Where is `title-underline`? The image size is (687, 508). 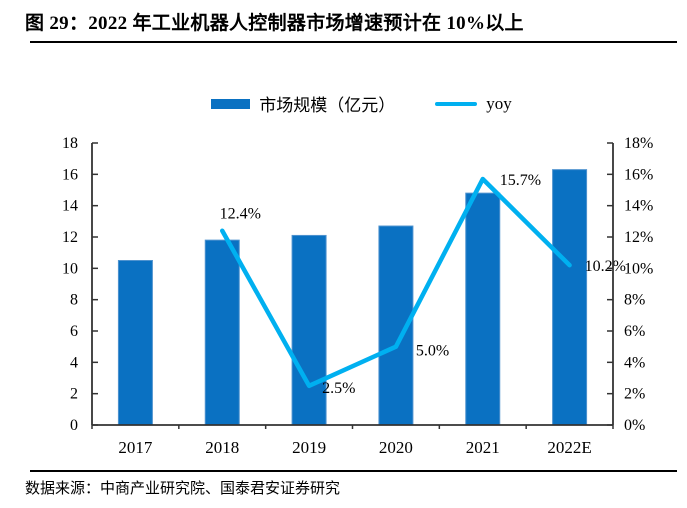 title-underline is located at coordinates (353, 42).